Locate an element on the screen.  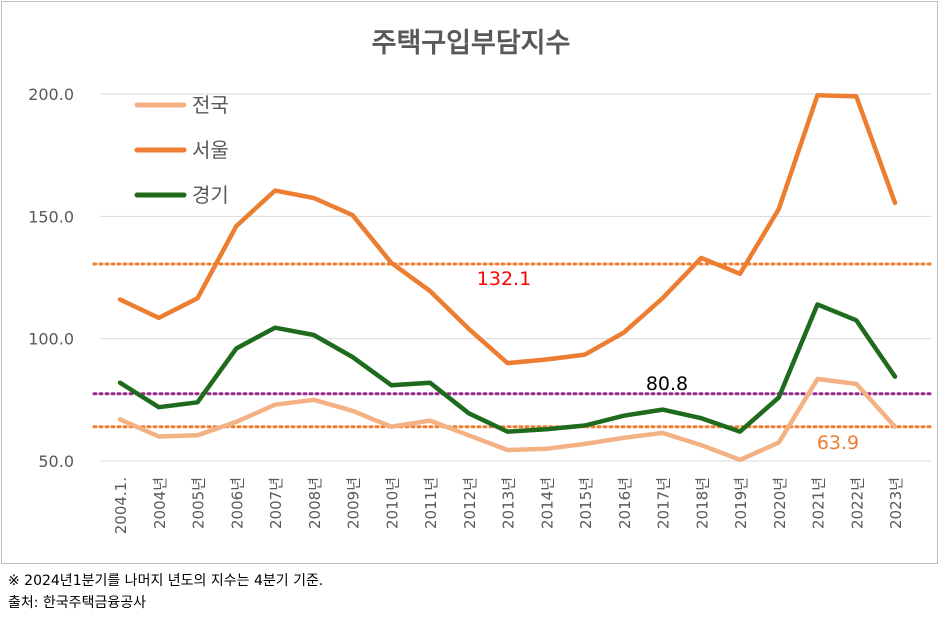
x-tick-label: 2021년 is located at coordinates (819, 503).